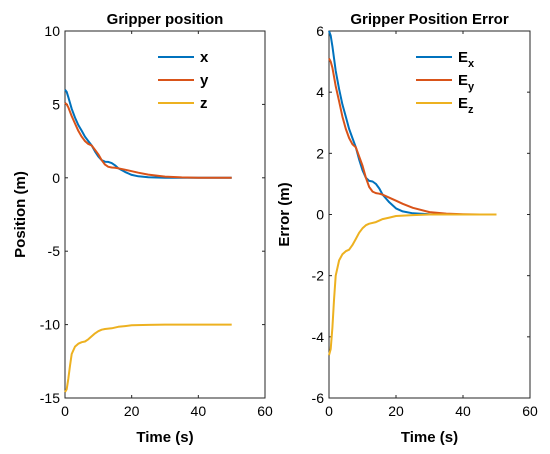 The image size is (550, 454). What do you see at coordinates (471, 64) in the screenshot?
I see `legend-subscript: x` at bounding box center [471, 64].